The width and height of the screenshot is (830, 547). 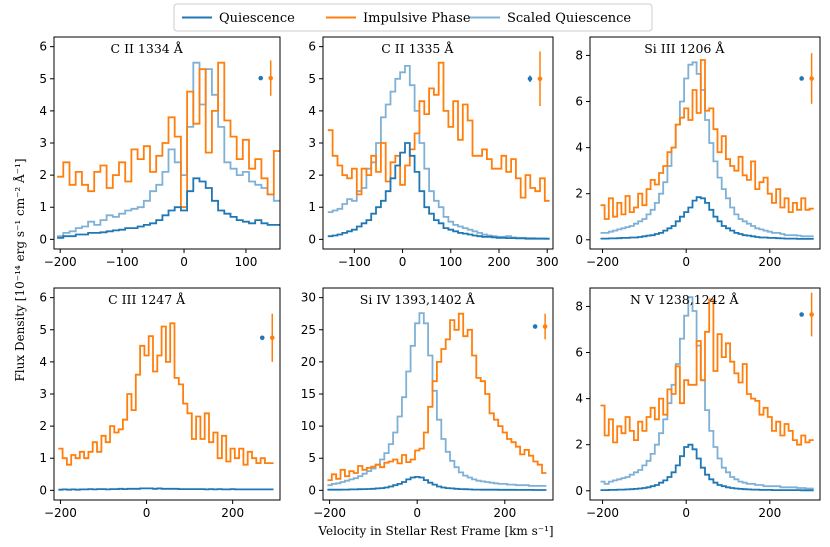 I want to click on panel-title: N V 1238,1242 Å, so click(x=684, y=299).